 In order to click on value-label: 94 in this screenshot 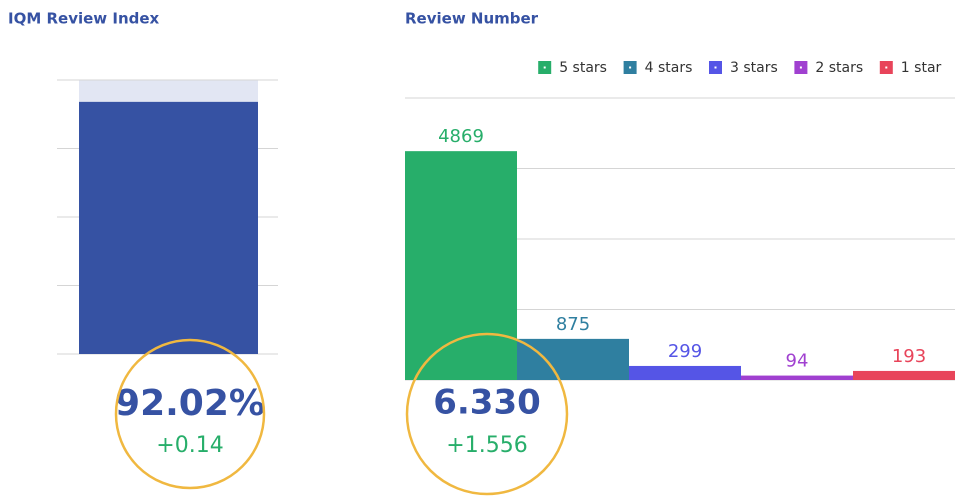, I will do `click(797, 361)`.